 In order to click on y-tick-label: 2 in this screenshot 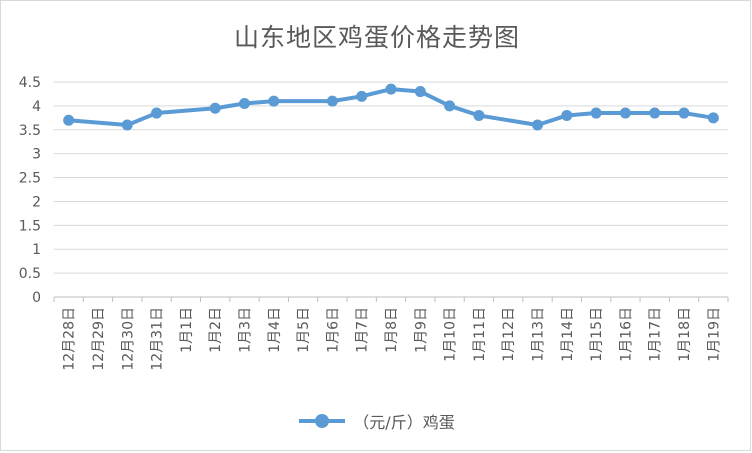, I will do `click(36, 202)`.